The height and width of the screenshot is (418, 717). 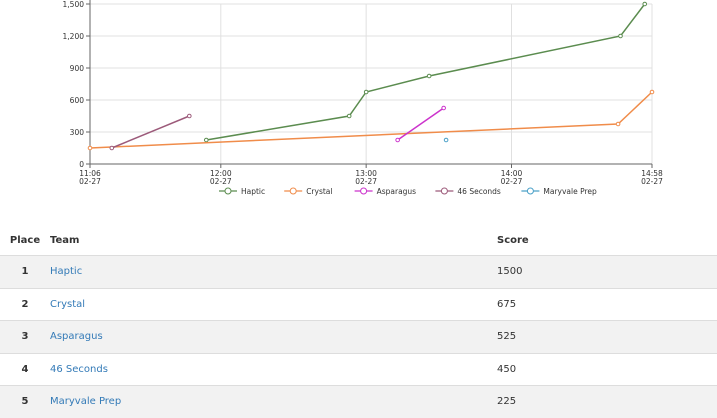 I want to click on table-row: 3 Asparagus 525, so click(x=358, y=336).